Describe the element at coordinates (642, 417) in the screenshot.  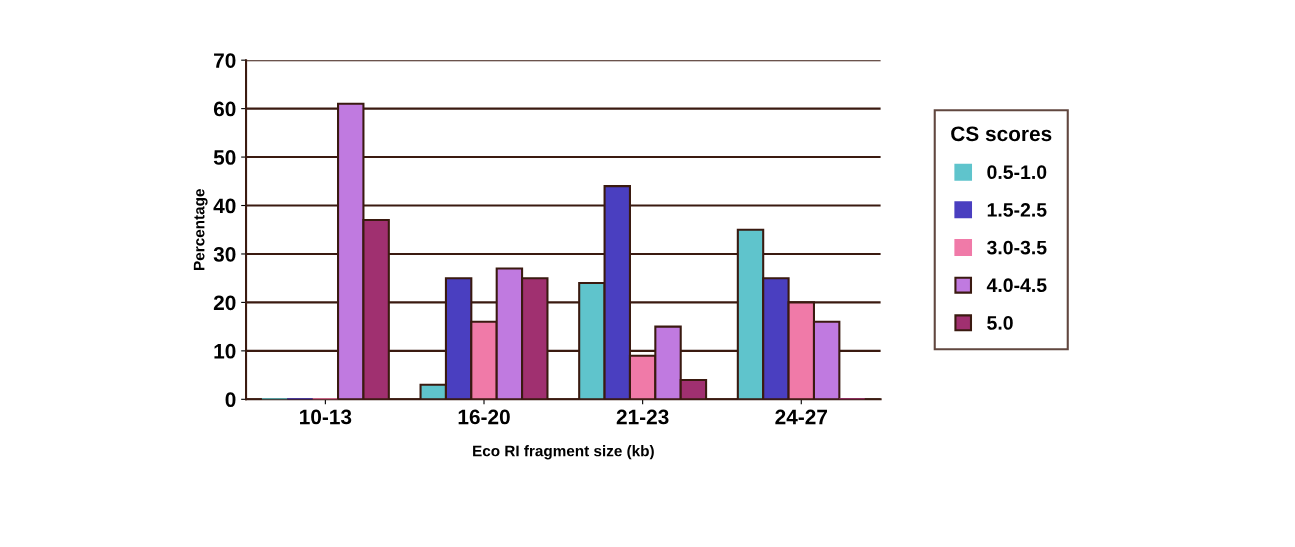
I see `x-tick-label: 21-23` at that location.